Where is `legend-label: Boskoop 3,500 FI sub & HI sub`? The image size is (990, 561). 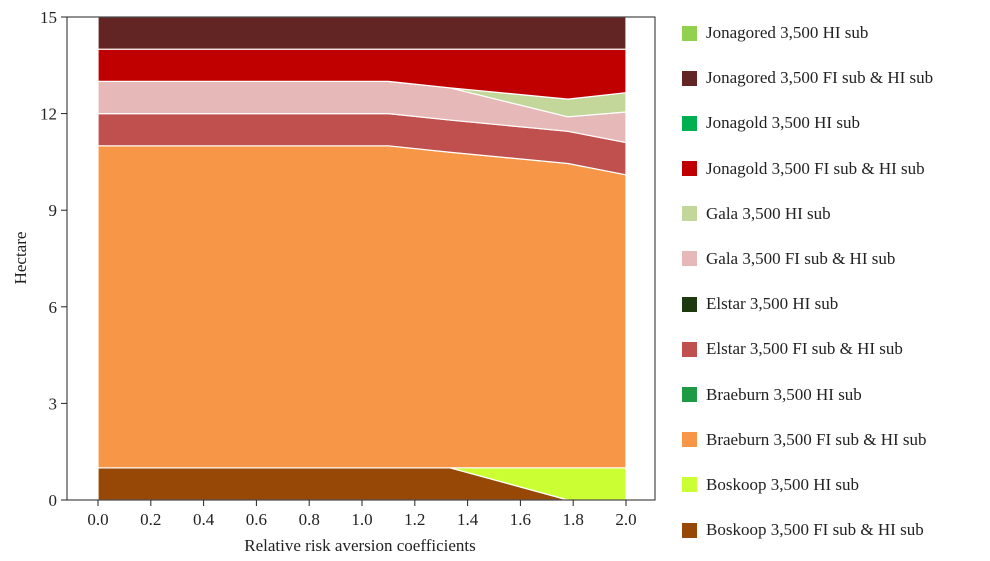 legend-label: Boskoop 3,500 FI sub & HI sub is located at coordinates (815, 530).